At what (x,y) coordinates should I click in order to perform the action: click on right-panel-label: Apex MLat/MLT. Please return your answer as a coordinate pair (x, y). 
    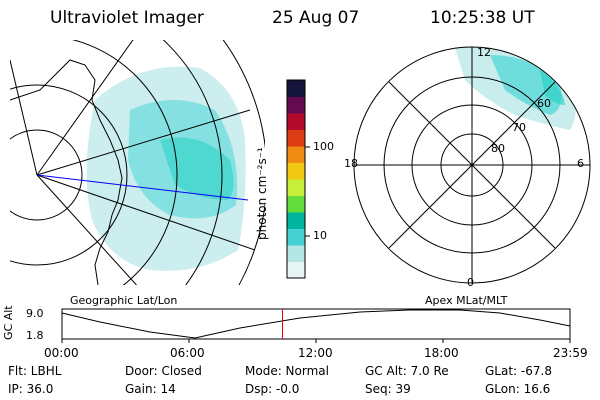
    Looking at the image, I should click on (466, 300).